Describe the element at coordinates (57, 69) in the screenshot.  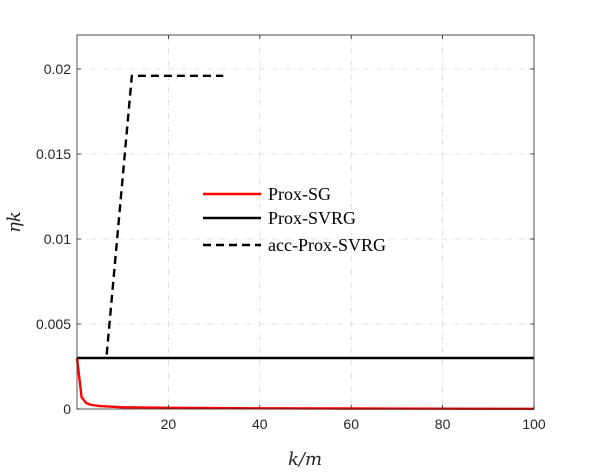
I see `y-tick-label: 0.02` at that location.